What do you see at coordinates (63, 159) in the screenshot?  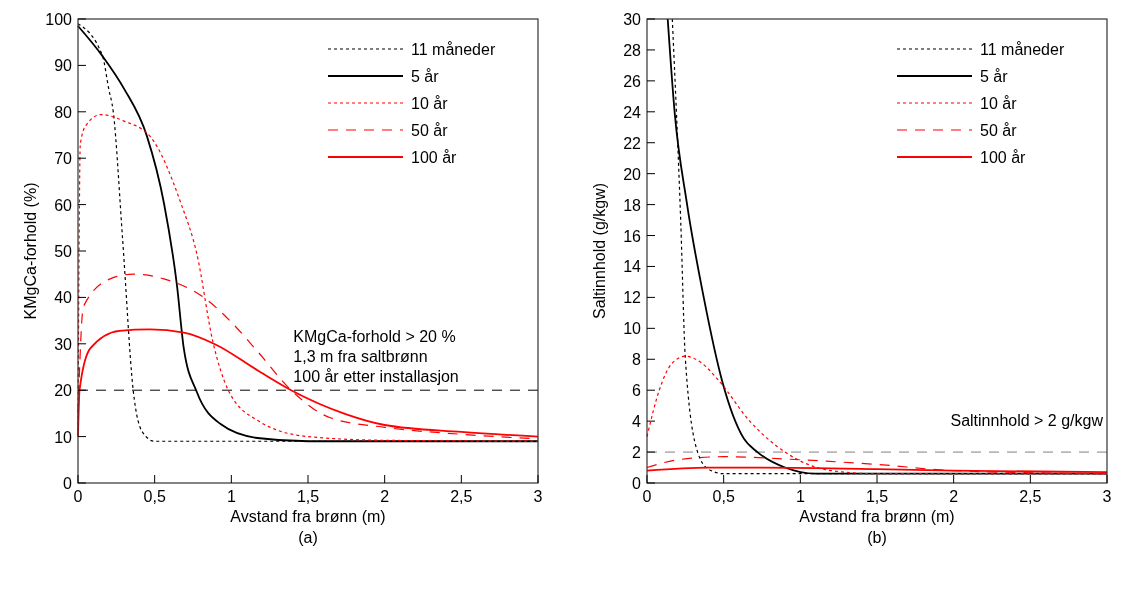 I see `y-tick-label: 70` at bounding box center [63, 159].